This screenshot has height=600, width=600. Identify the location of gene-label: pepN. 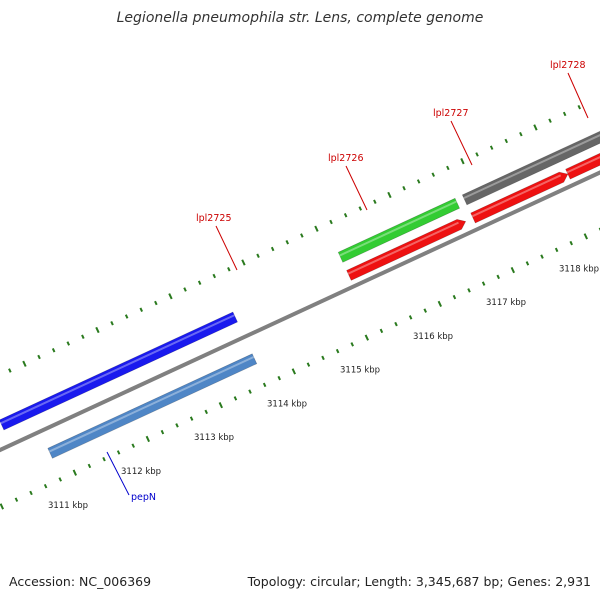
(143, 497).